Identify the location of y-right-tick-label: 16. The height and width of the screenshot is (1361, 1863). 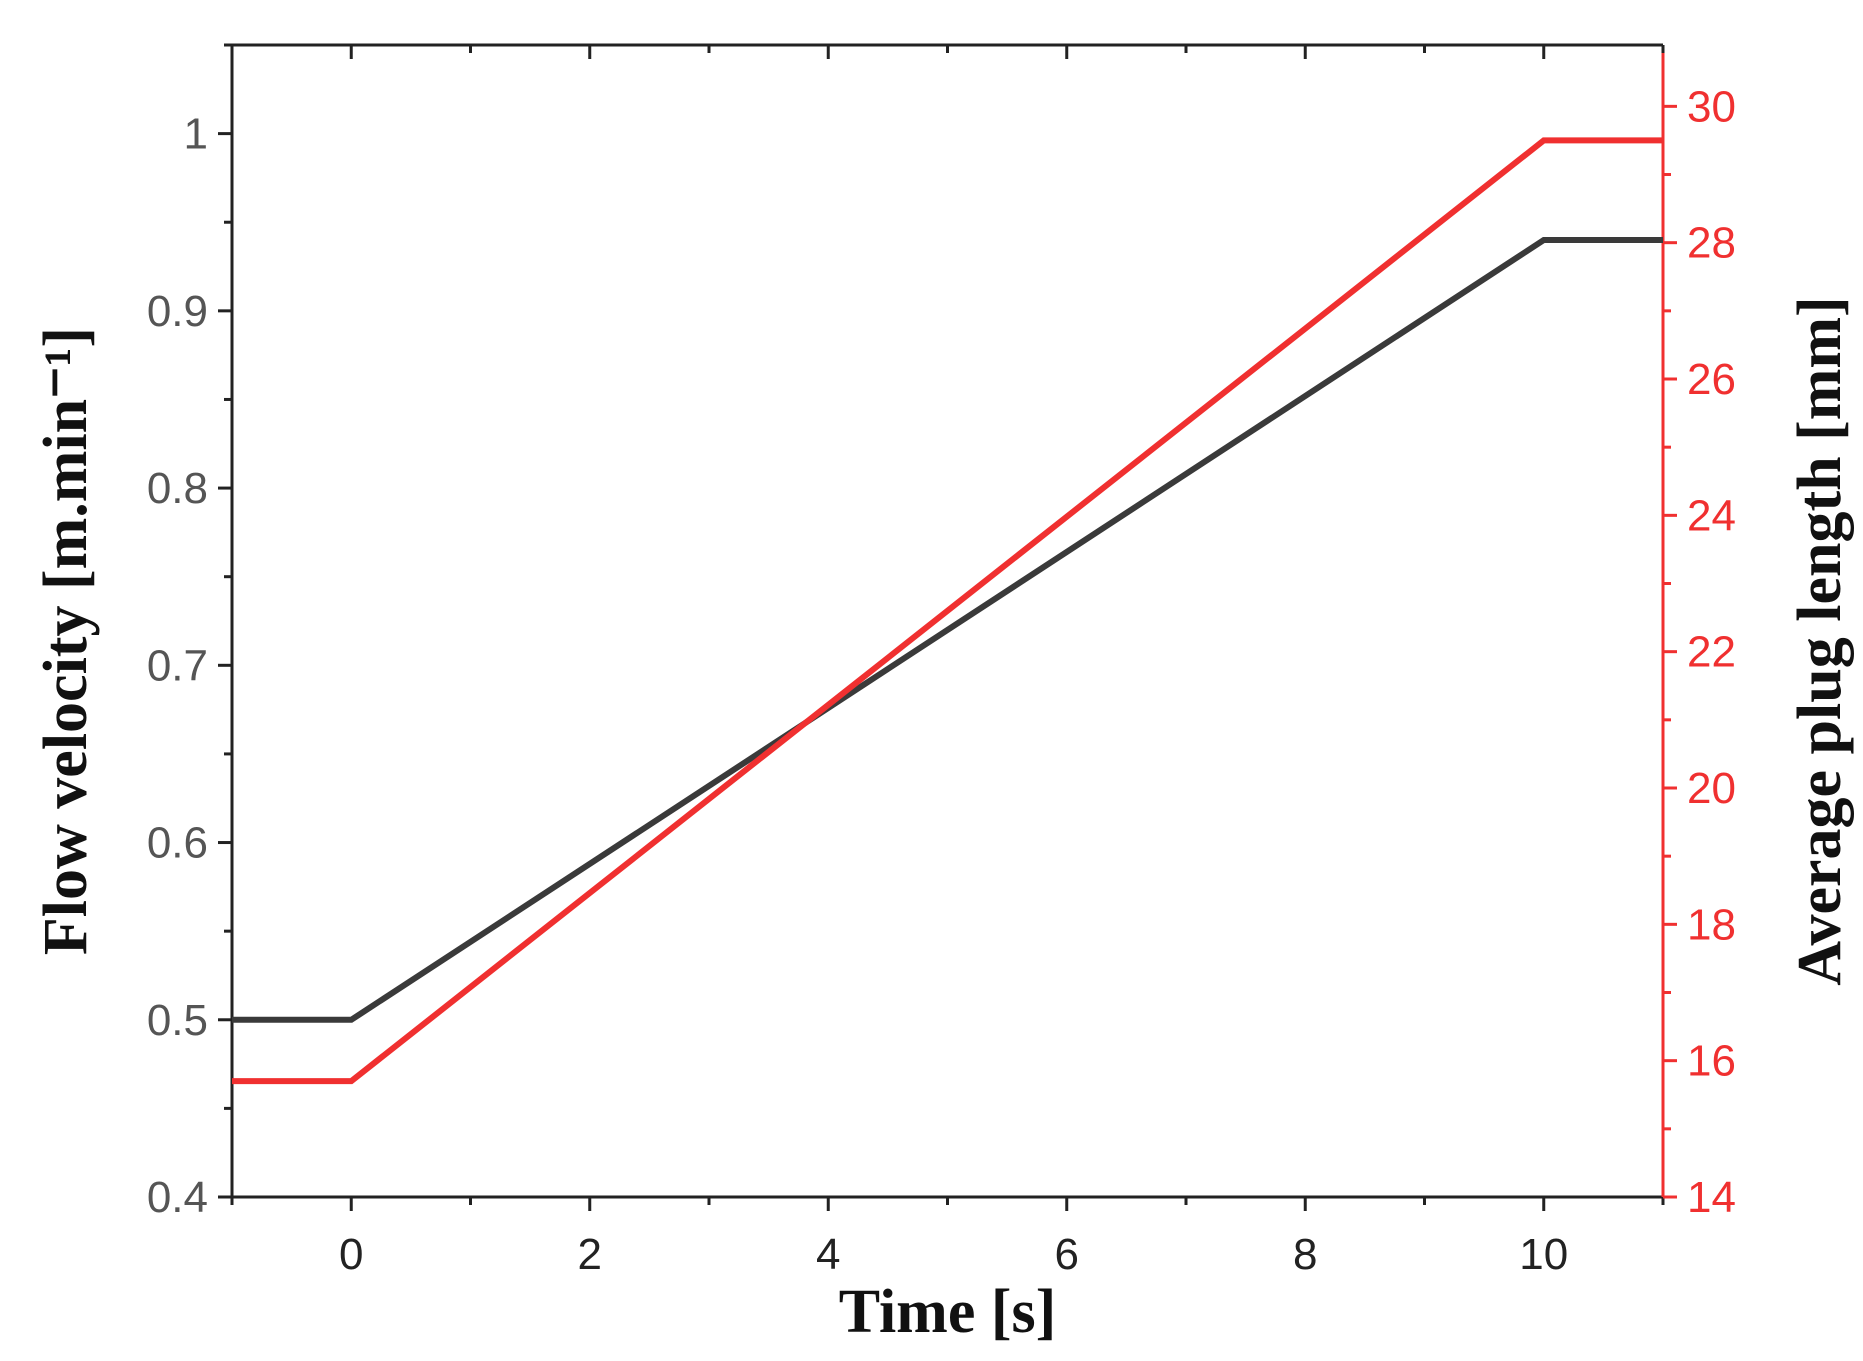
(1711, 1061).